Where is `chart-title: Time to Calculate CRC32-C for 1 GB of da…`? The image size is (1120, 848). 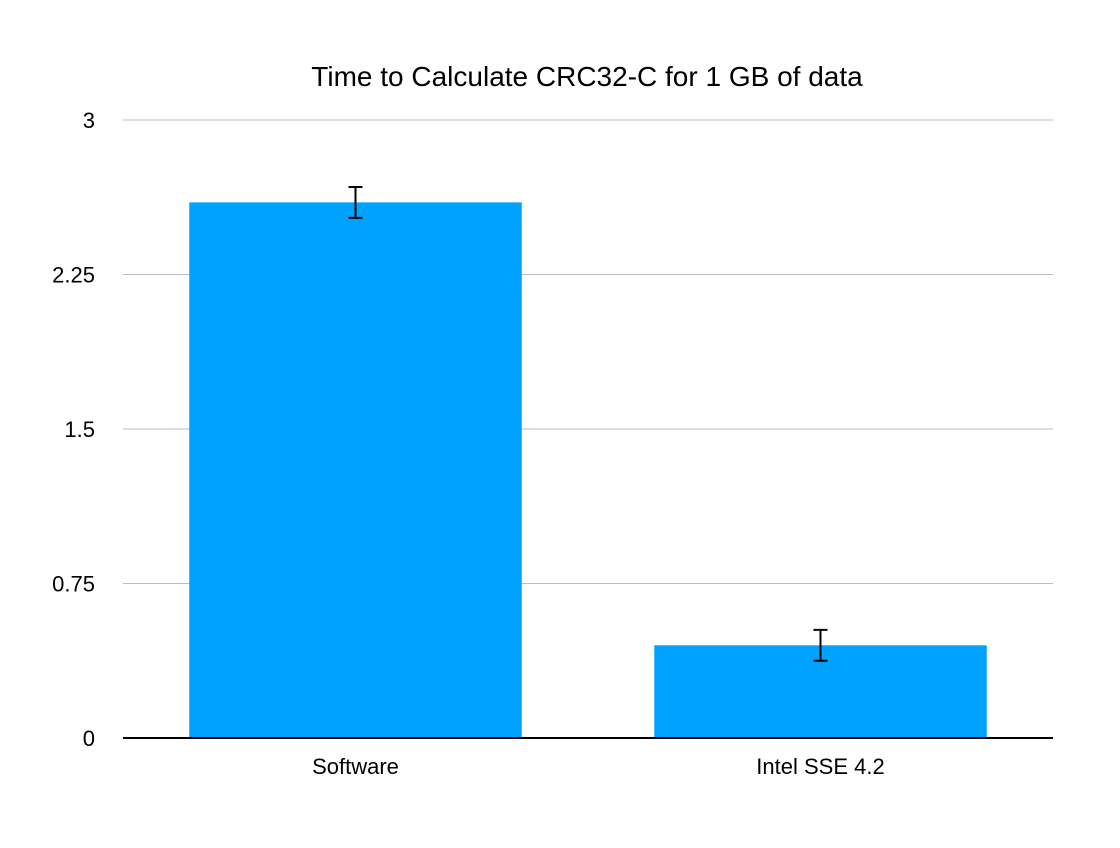
chart-title: Time to Calculate CRC32-C for 1 GB of da… is located at coordinates (587, 76).